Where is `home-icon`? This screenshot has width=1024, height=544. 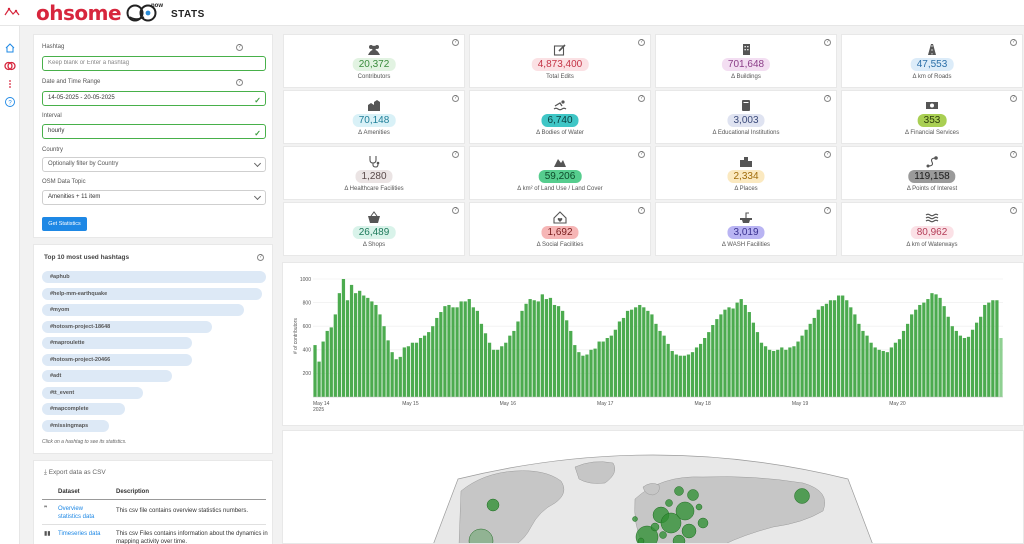 home-icon is located at coordinates (10, 48).